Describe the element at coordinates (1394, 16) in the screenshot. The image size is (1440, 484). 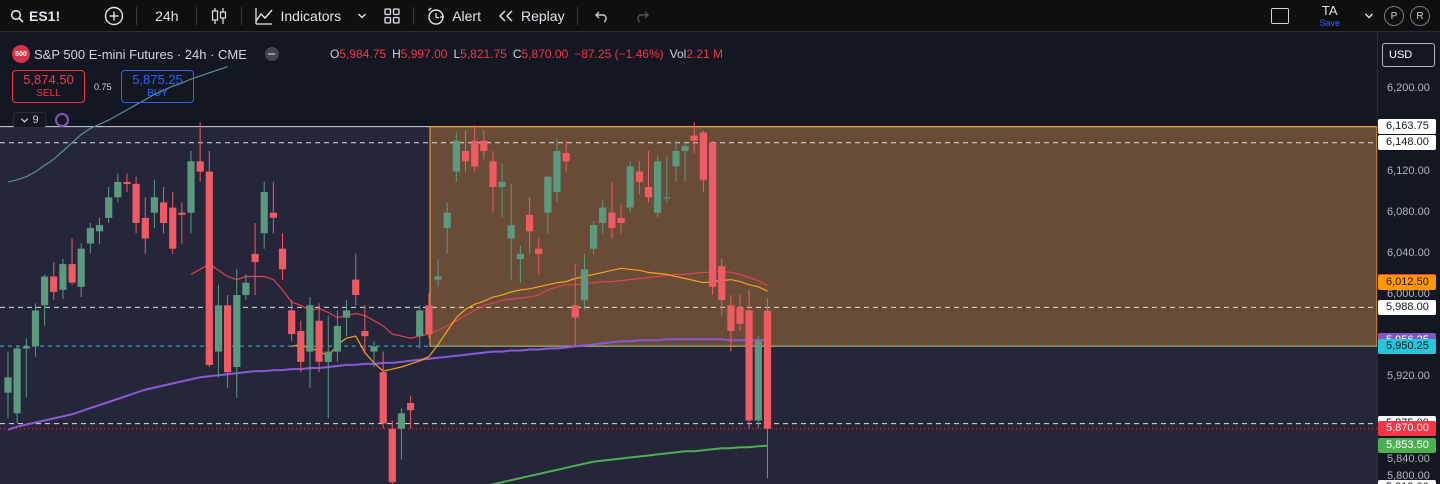
I see `publish-button: P` at that location.